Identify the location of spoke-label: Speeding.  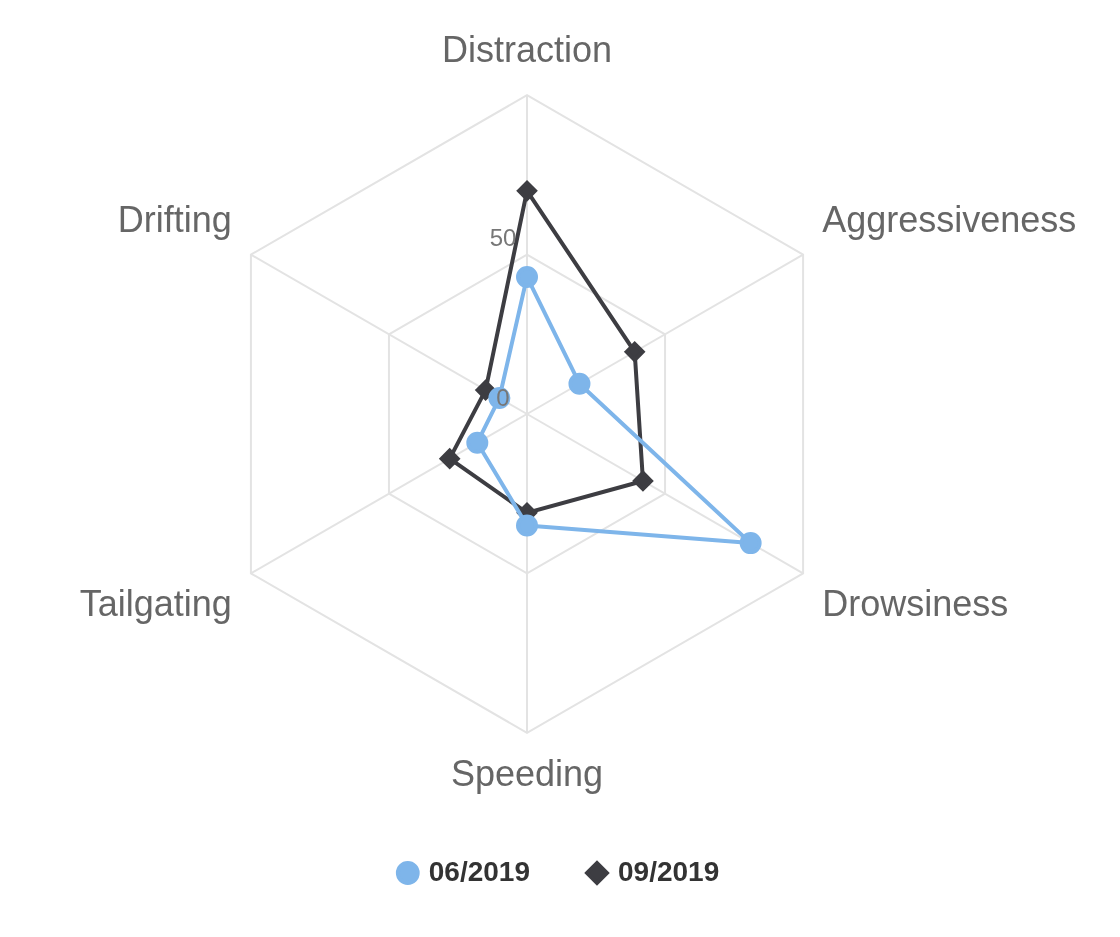
(527, 774).